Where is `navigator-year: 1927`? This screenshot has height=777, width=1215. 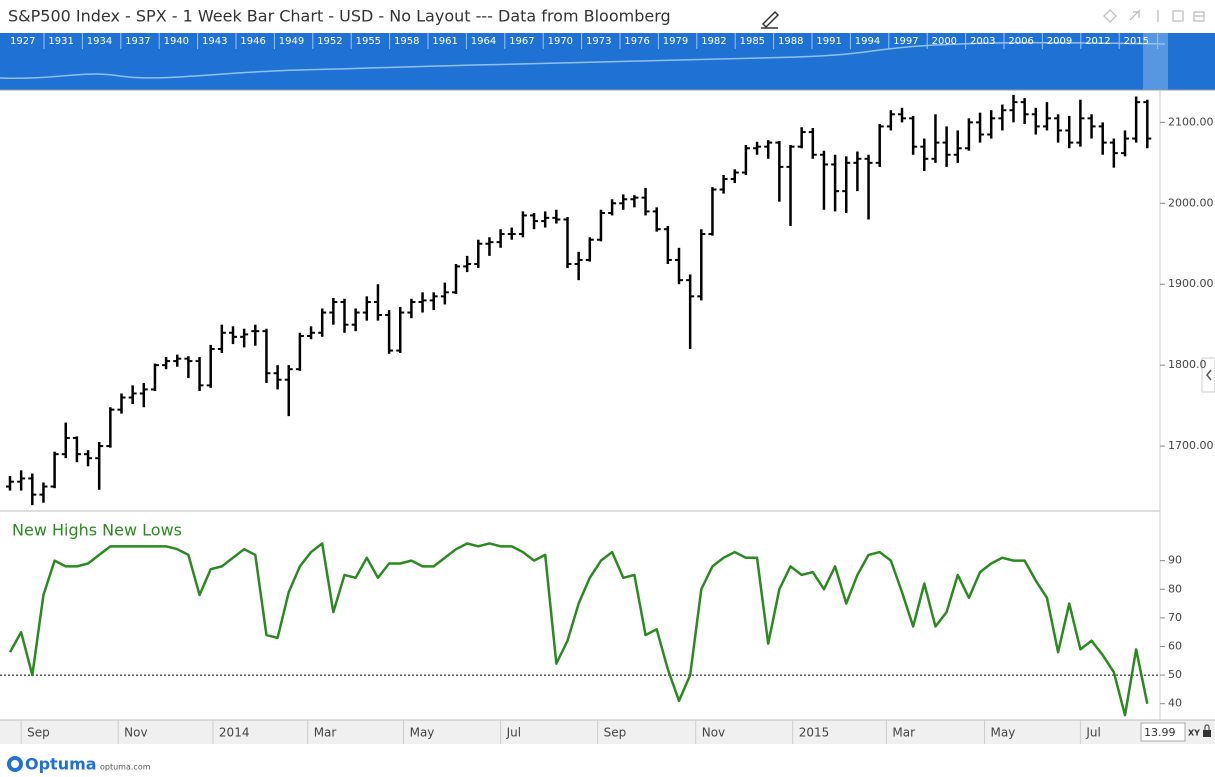
navigator-year: 1927 is located at coordinates (22, 41).